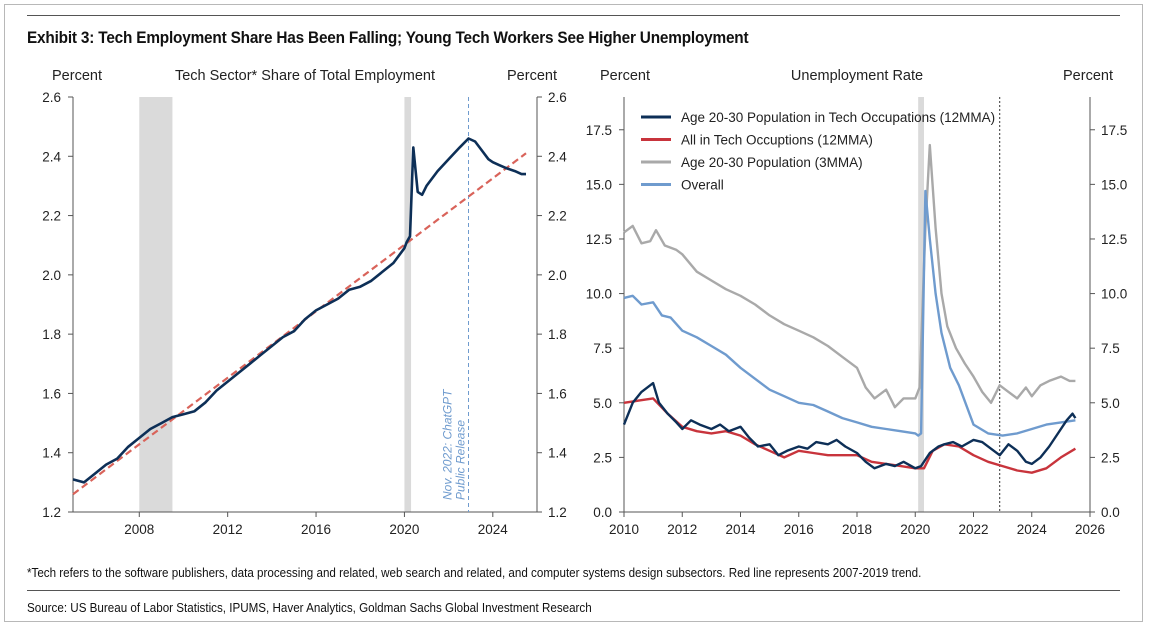 The image size is (1149, 628). I want to click on right-ytick-label-right-5: 12.5, so click(1114, 239).